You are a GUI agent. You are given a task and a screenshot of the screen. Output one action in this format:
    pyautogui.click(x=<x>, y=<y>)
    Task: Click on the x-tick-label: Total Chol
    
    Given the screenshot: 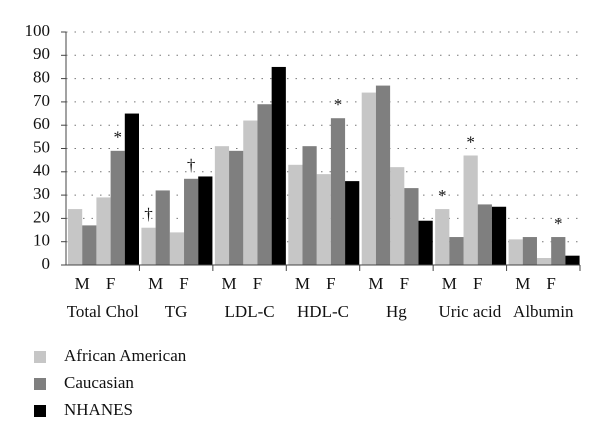 What is the action you would take?
    pyautogui.click(x=103, y=311)
    